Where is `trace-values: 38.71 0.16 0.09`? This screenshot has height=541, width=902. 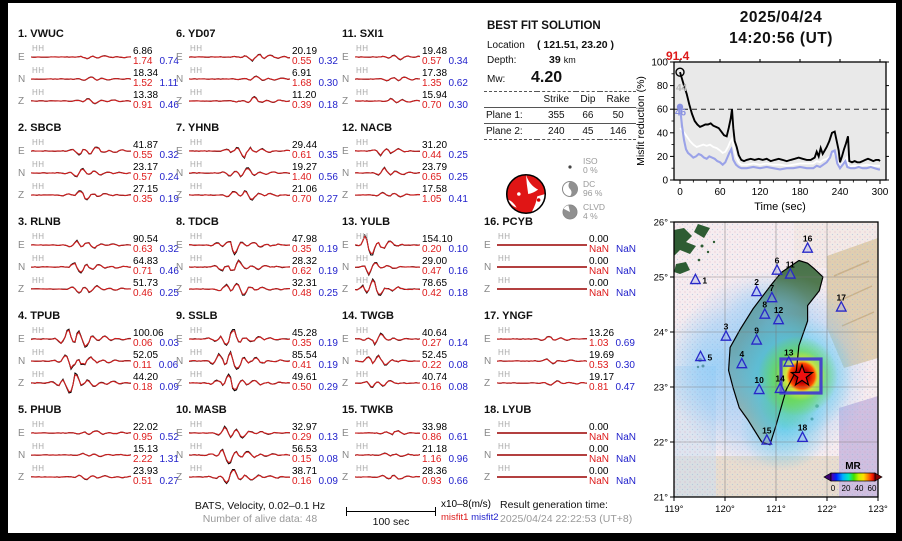 trace-values: 38.71 0.16 0.09 is located at coordinates (315, 477).